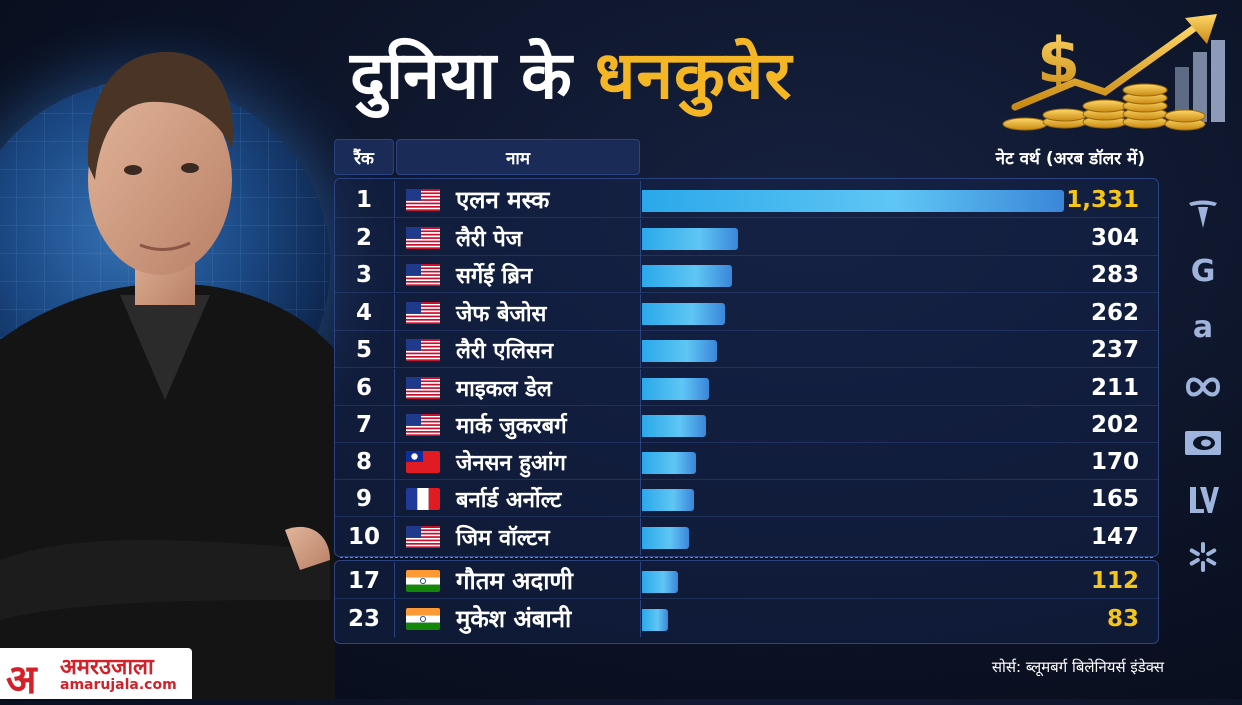  What do you see at coordinates (1114, 237) in the screenshot?
I see `value-label: 304` at bounding box center [1114, 237].